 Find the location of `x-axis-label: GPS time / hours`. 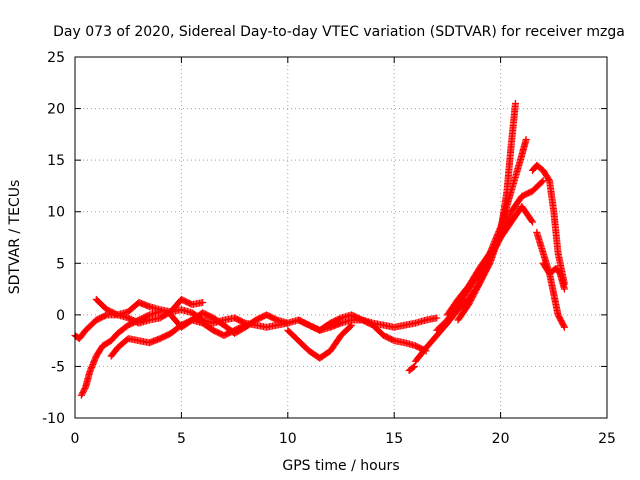

x-axis-label: GPS time / hours is located at coordinates (340, 466).